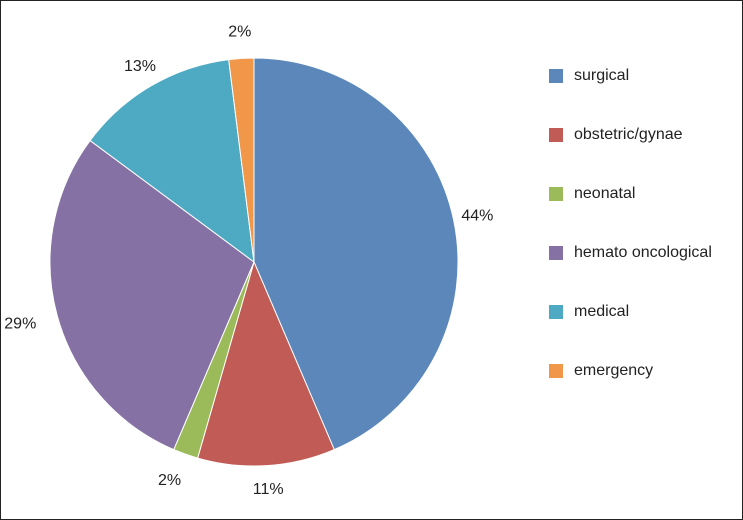  Describe the element at coordinates (268, 489) in the screenshot. I see `pie-label-obstetric-gynae: 11%` at that location.